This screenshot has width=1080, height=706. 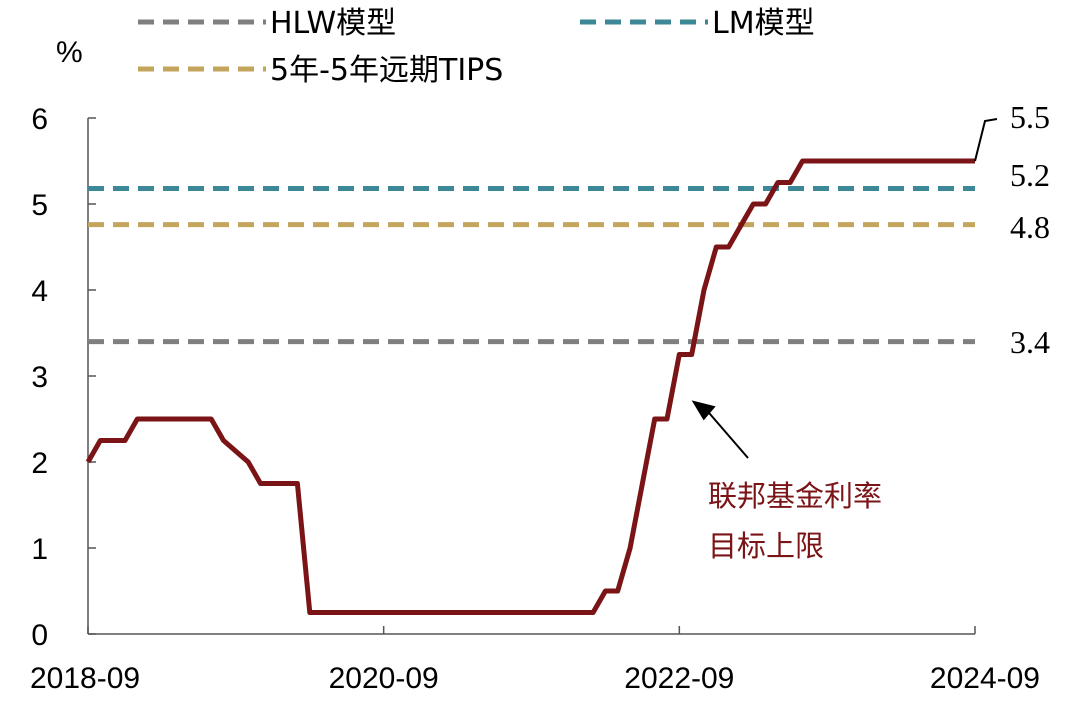 What do you see at coordinates (69, 52) in the screenshot?
I see `y-axis-unit-label: %` at bounding box center [69, 52].